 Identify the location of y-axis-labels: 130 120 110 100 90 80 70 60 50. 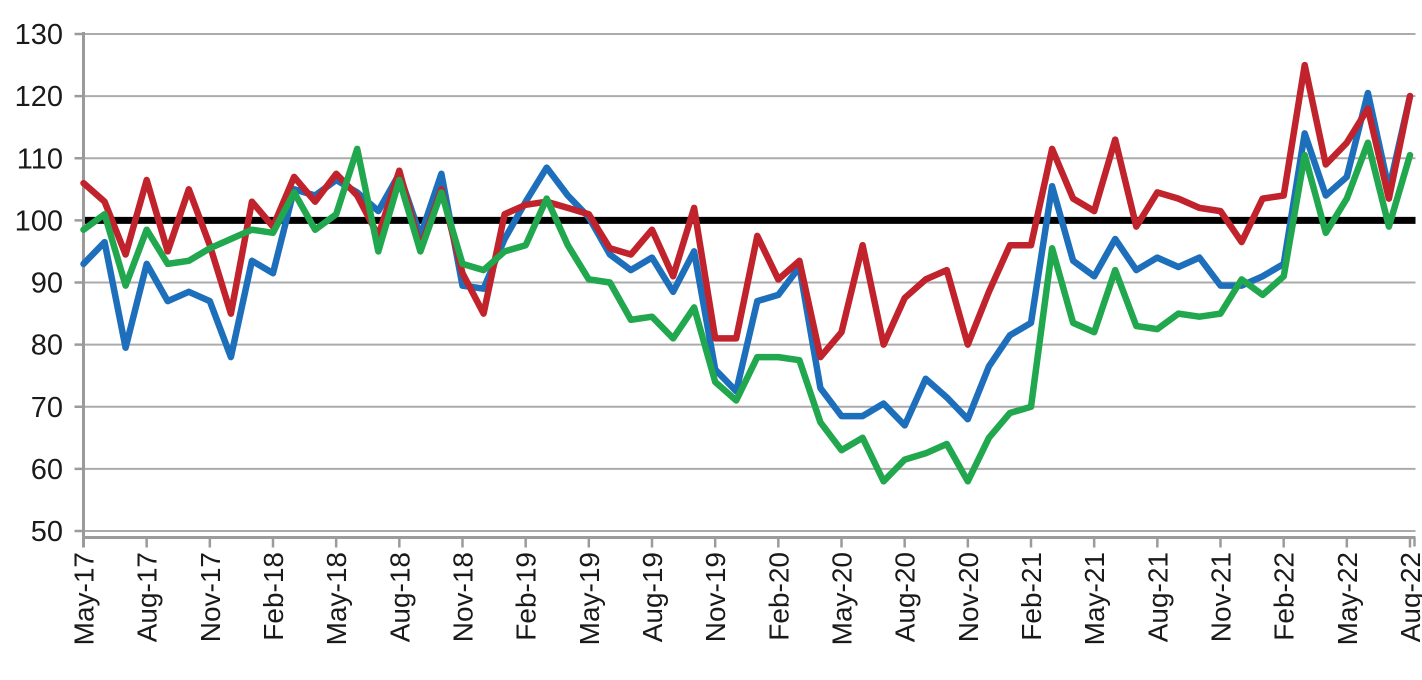
(39, 283).